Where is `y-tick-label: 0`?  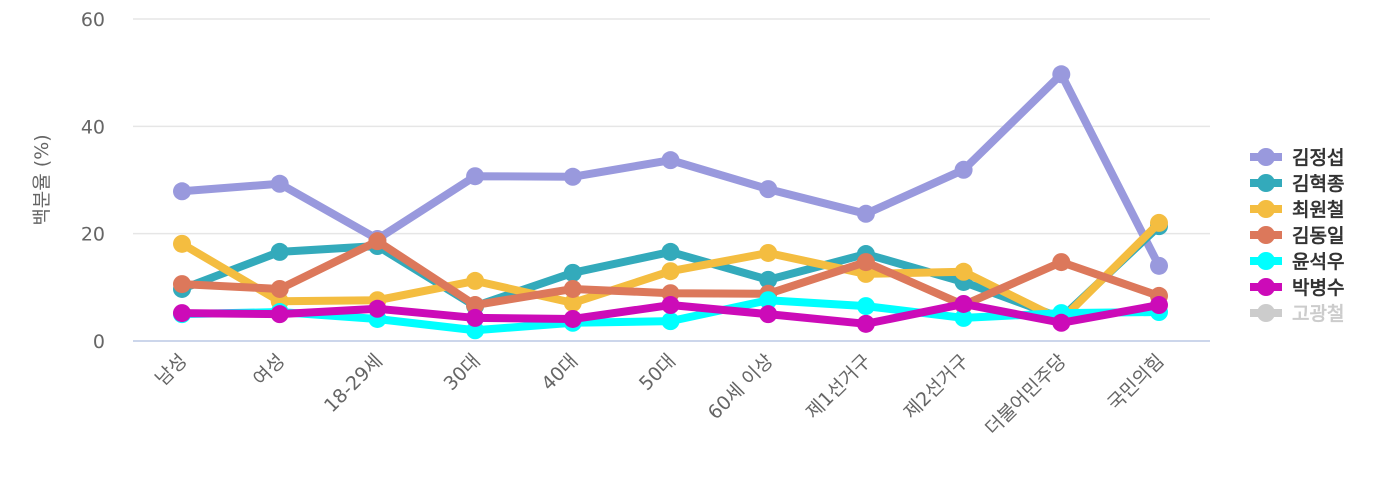 y-tick-label: 0 is located at coordinates (99, 342).